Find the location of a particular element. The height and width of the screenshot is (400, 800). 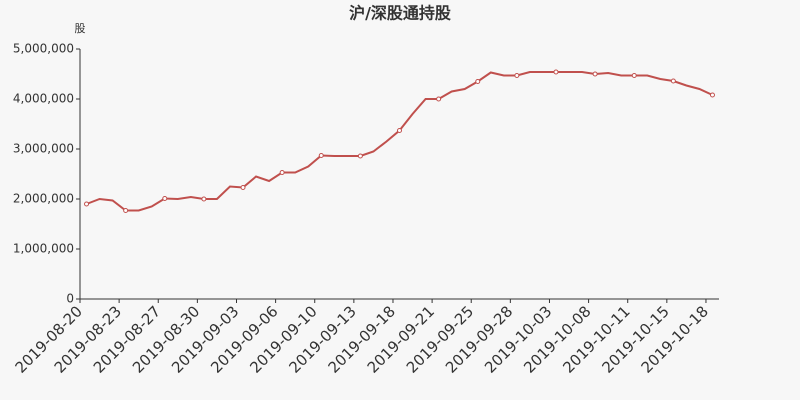

y-tick-label: 2,000,000 is located at coordinates (43, 199).